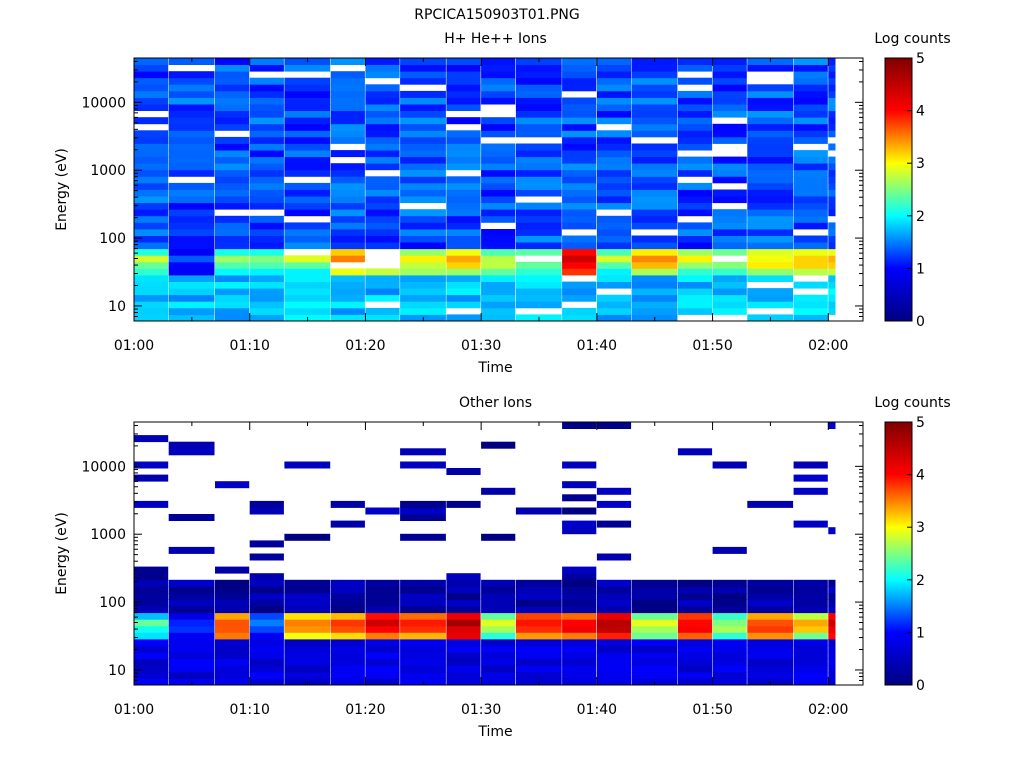  What do you see at coordinates (912, 180) in the screenshot?
I see `colorbar-1: Log counts 0 1 2 3 4 5` at bounding box center [912, 180].